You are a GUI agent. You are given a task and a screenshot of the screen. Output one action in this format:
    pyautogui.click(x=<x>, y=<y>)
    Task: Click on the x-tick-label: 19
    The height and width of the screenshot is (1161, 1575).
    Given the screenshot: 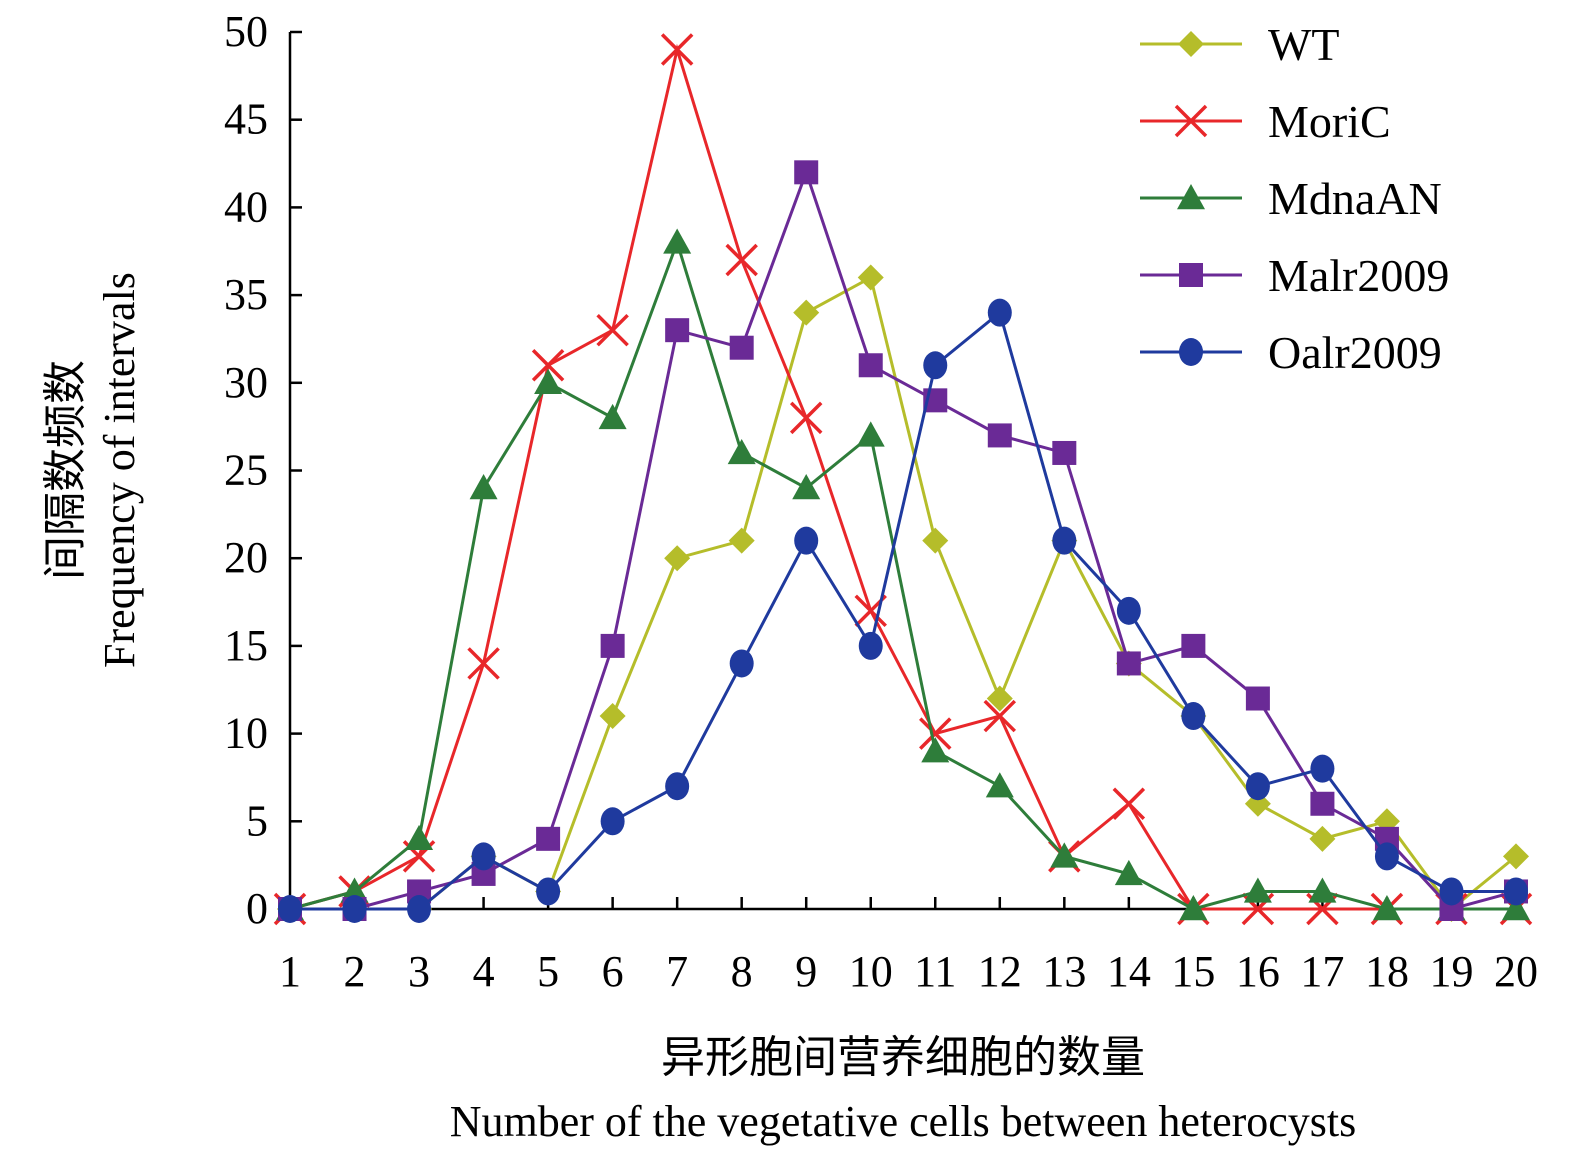 What is the action you would take?
    pyautogui.click(x=1451, y=971)
    